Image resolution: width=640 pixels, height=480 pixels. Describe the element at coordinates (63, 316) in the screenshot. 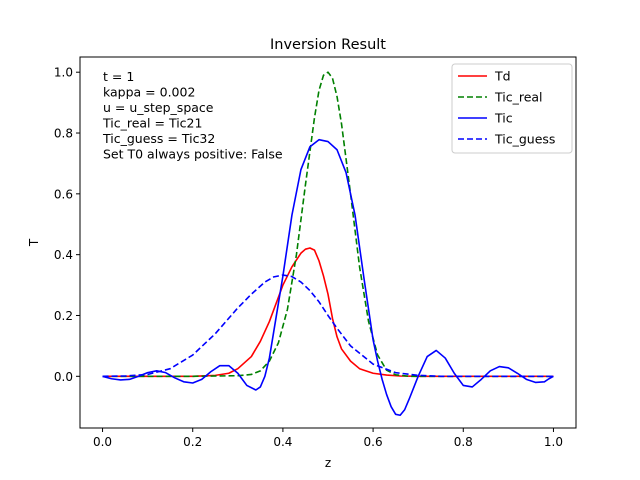

I see `y-tick-label: 0.2` at that location.